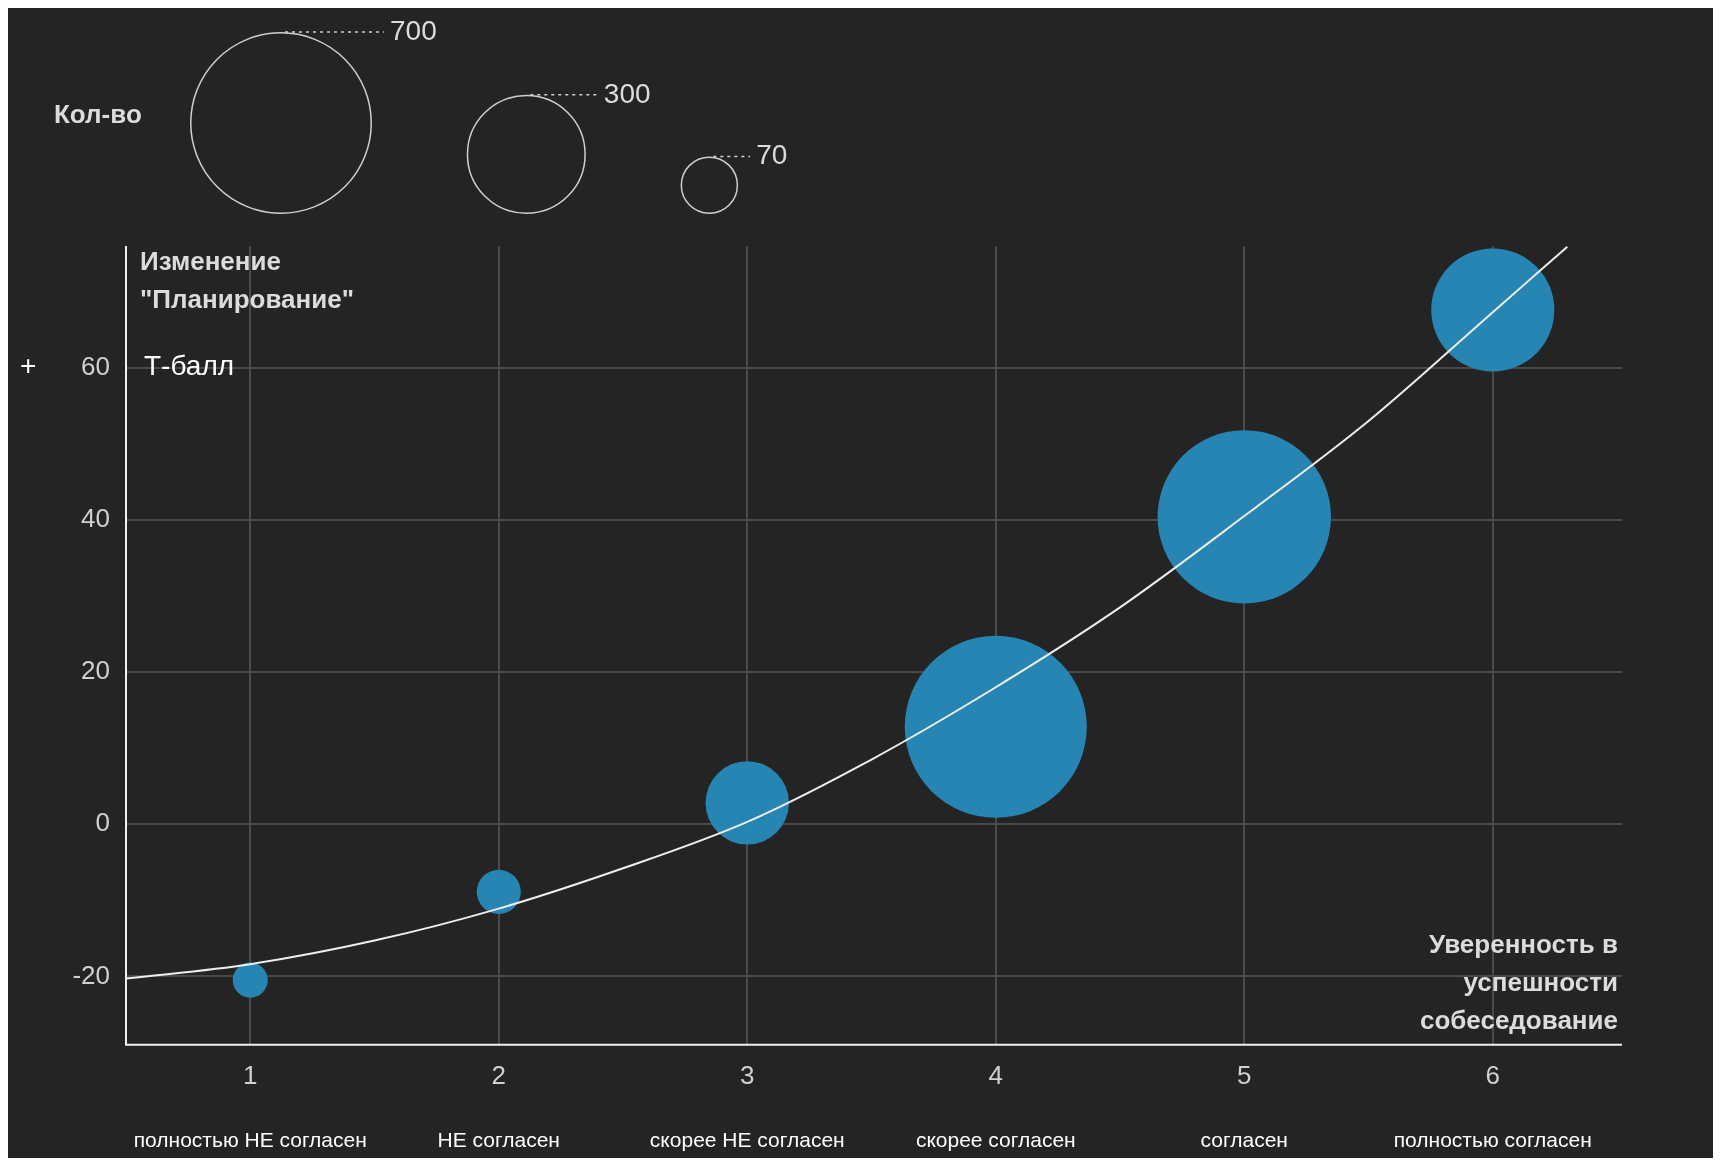 Image resolution: width=1721 pixels, height=1167 pixels. I want to click on text: согласен, so click(1244, 1140).